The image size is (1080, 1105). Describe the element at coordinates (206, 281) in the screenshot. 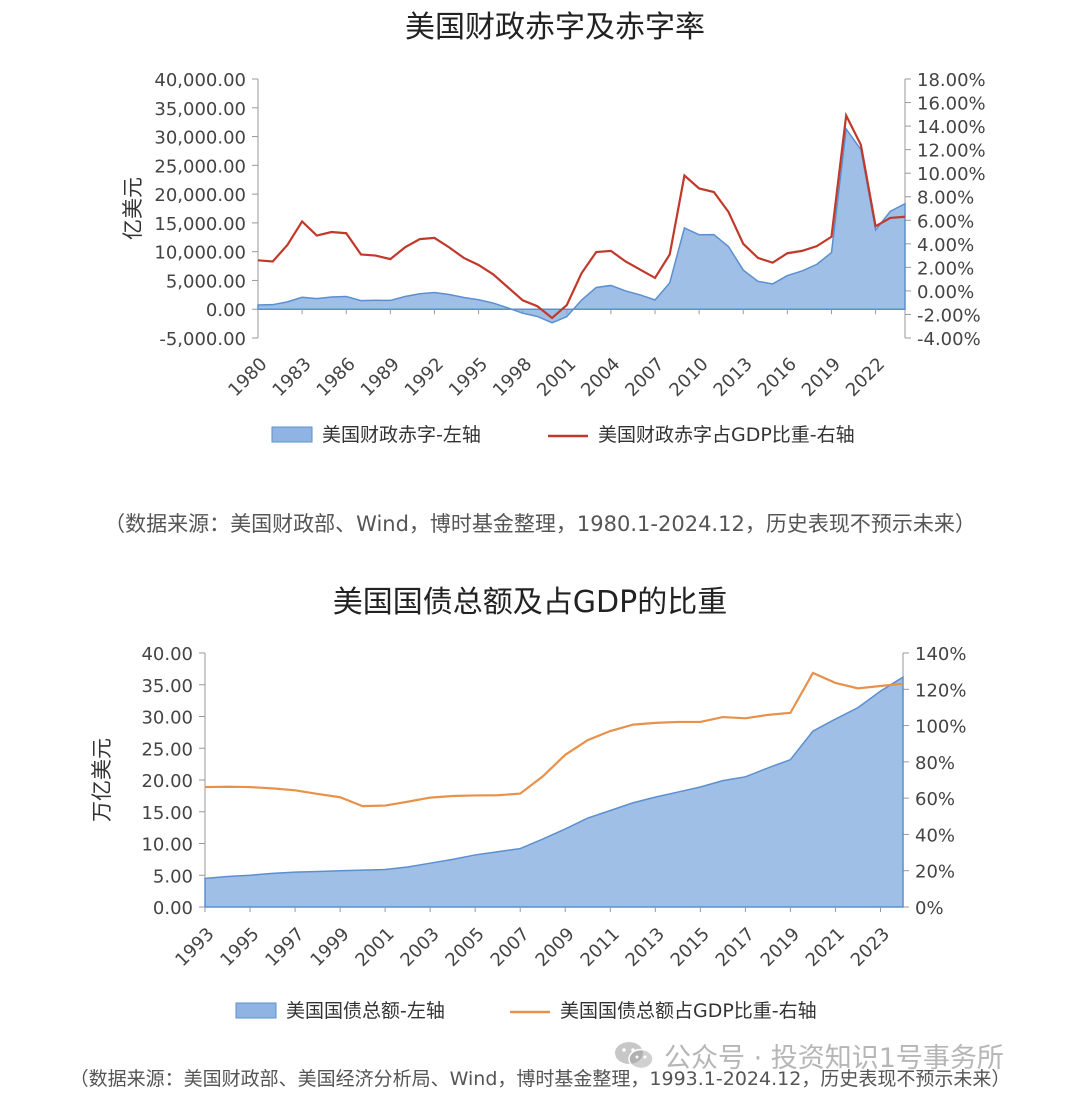

I see `y-tick-label: 5,000.00` at that location.